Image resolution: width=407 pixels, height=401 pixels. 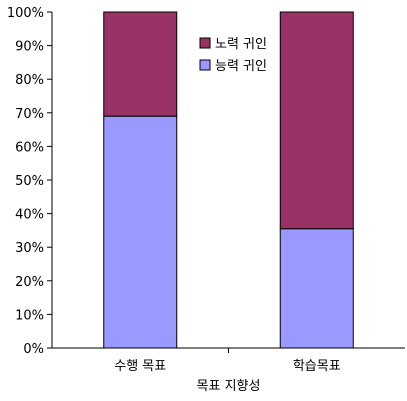 I want to click on legend-label: 노력 귀인, so click(x=241, y=44).